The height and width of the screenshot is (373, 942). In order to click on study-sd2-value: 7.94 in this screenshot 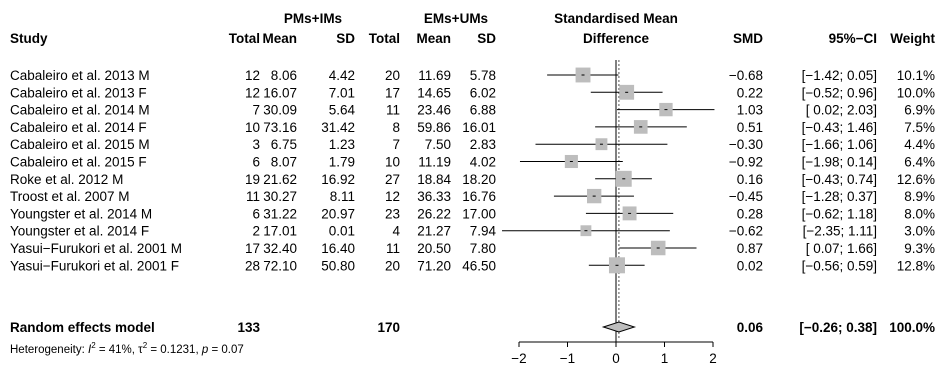, I will do `click(483, 231)`.